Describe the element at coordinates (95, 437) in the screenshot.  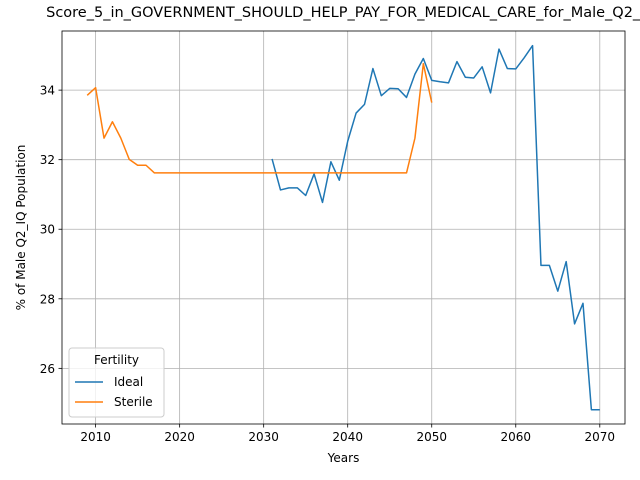
I see `x-tick-label: 2010` at that location.